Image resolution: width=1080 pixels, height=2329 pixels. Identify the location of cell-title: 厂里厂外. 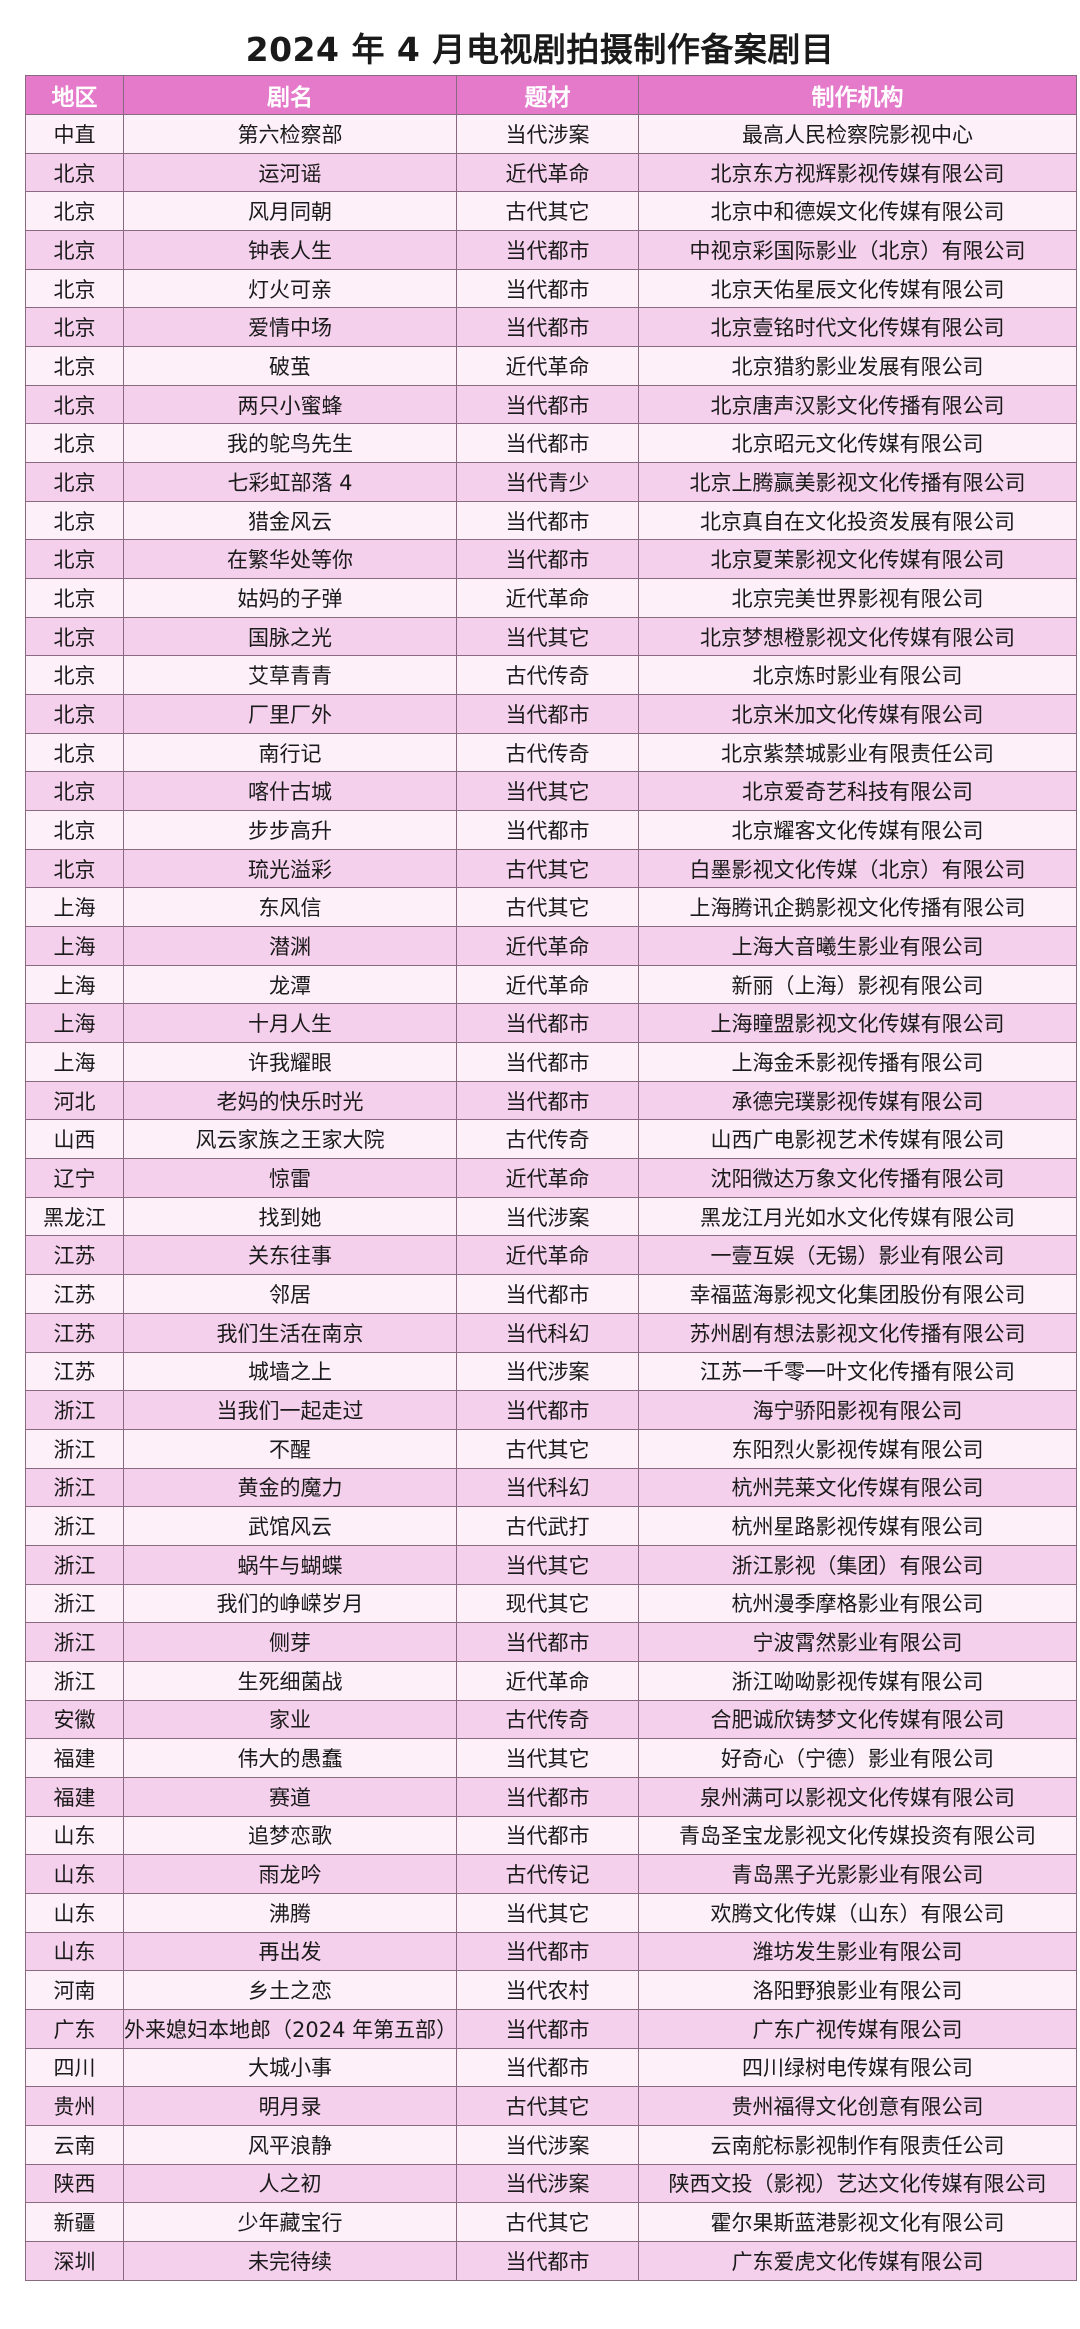
(290, 714).